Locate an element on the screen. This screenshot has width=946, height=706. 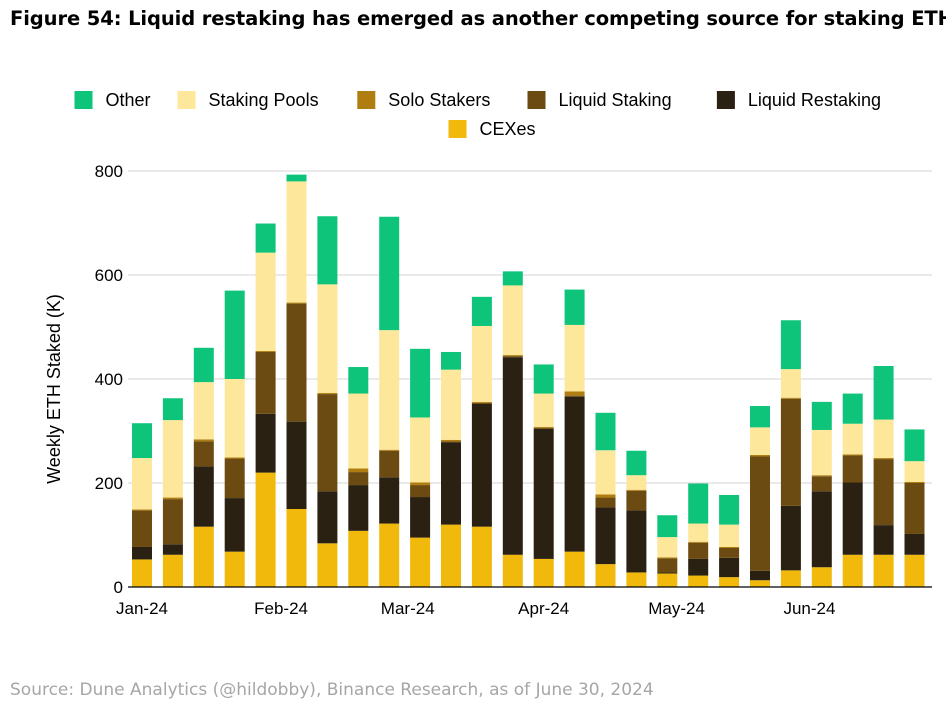
legend-label-solo-stakers: Solo Stakers is located at coordinates (439, 100).